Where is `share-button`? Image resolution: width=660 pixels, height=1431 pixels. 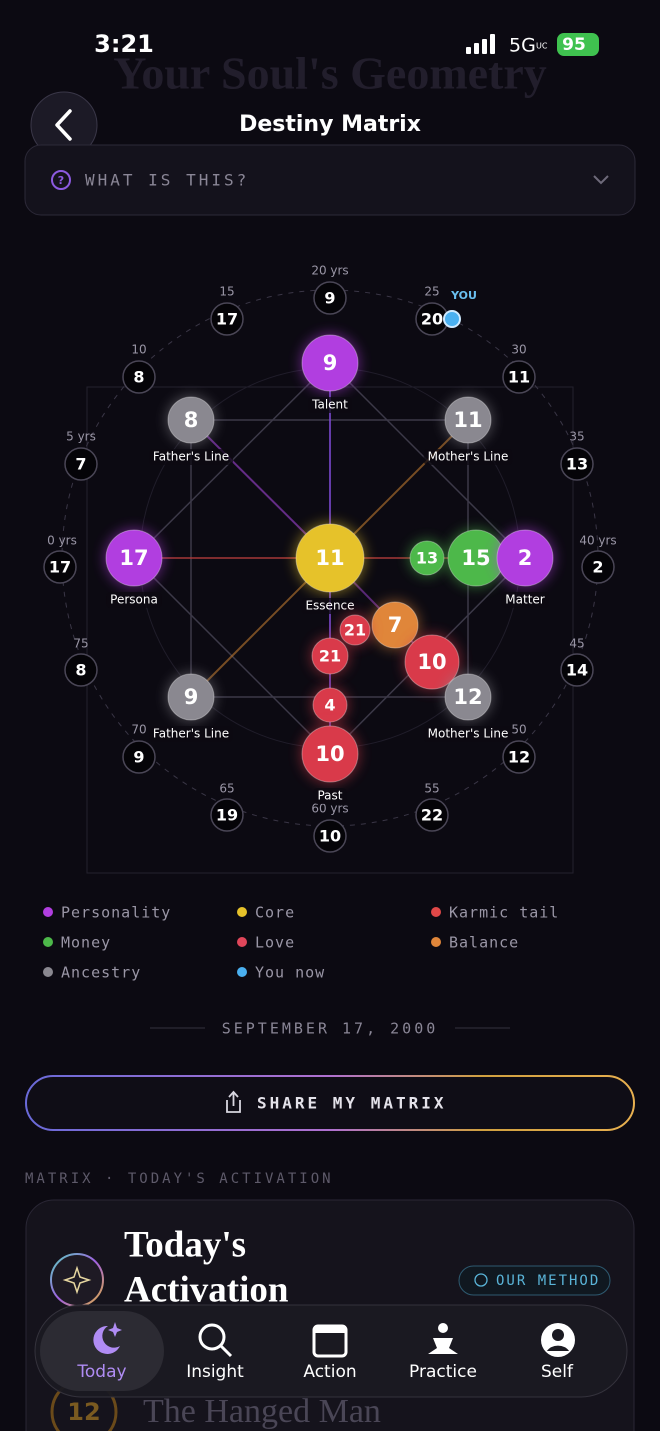
share-button is located at coordinates (330, 1103).